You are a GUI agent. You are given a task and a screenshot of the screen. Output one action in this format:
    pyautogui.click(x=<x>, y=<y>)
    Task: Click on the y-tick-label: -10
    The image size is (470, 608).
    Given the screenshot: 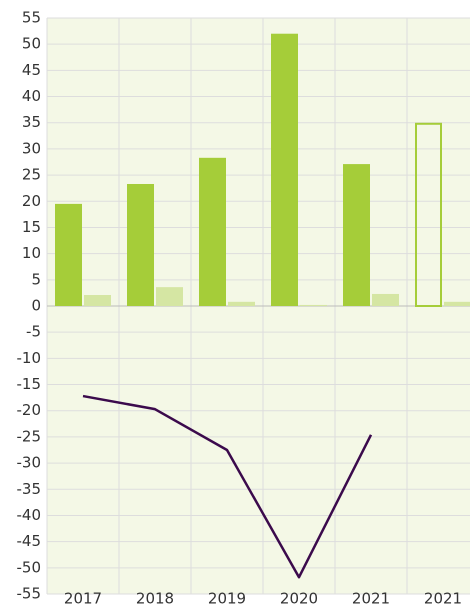 What is the action you would take?
    pyautogui.click(x=29, y=358)
    